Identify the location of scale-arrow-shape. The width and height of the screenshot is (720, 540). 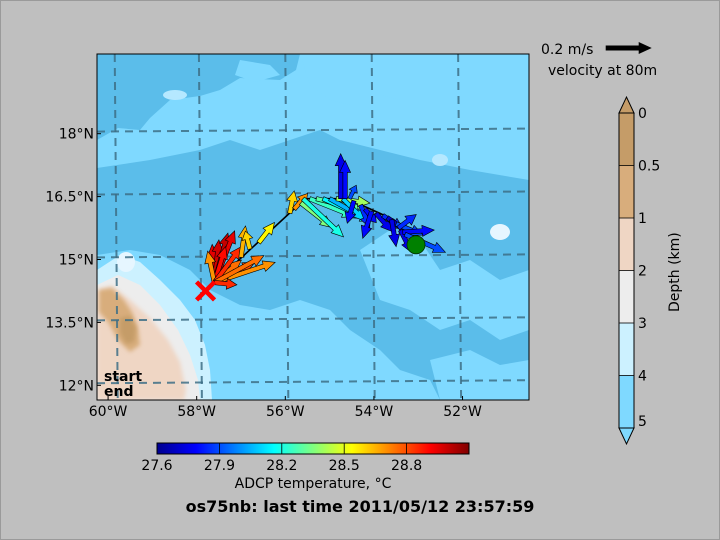
(628, 48).